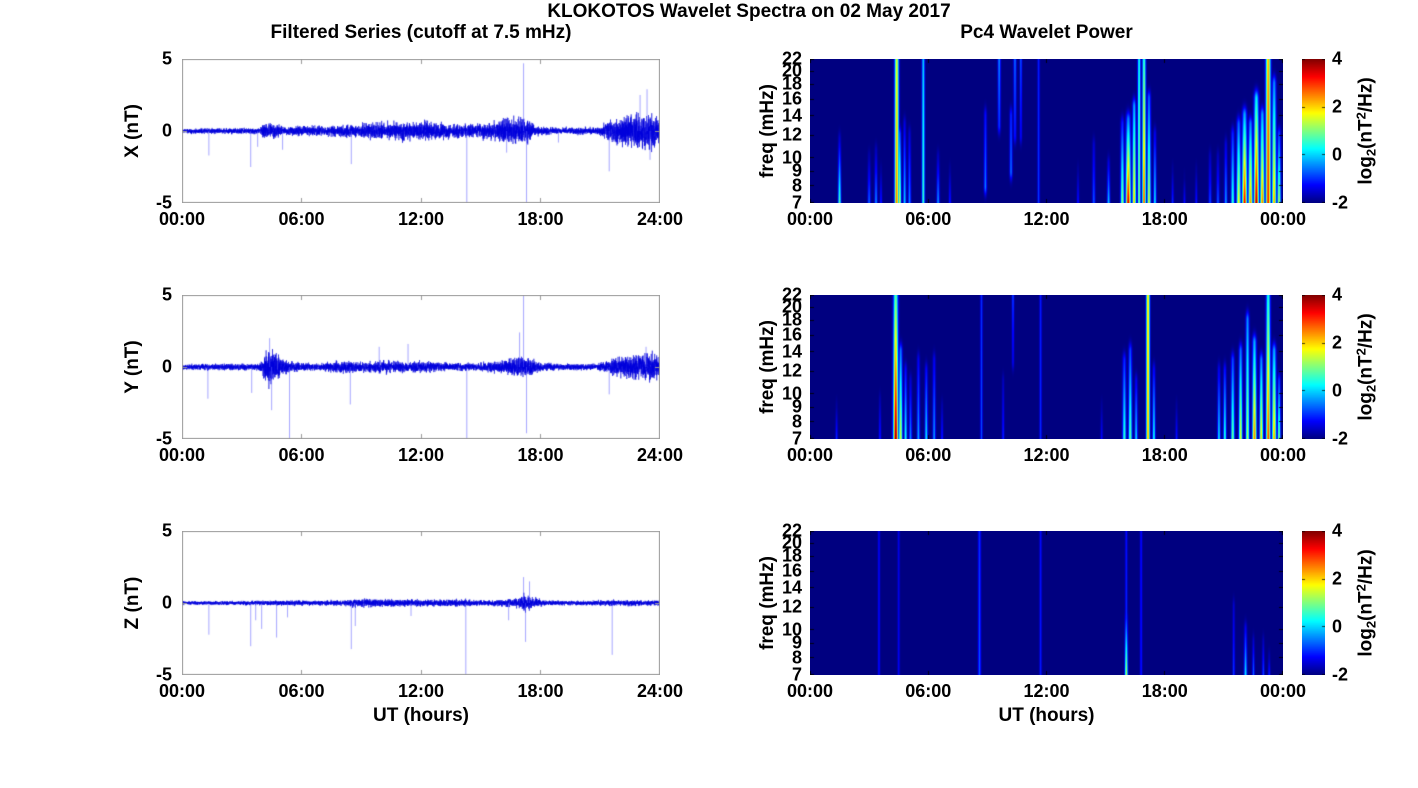 This screenshot has width=1418, height=788. I want to click on timeseries-panel-z, so click(421, 603).